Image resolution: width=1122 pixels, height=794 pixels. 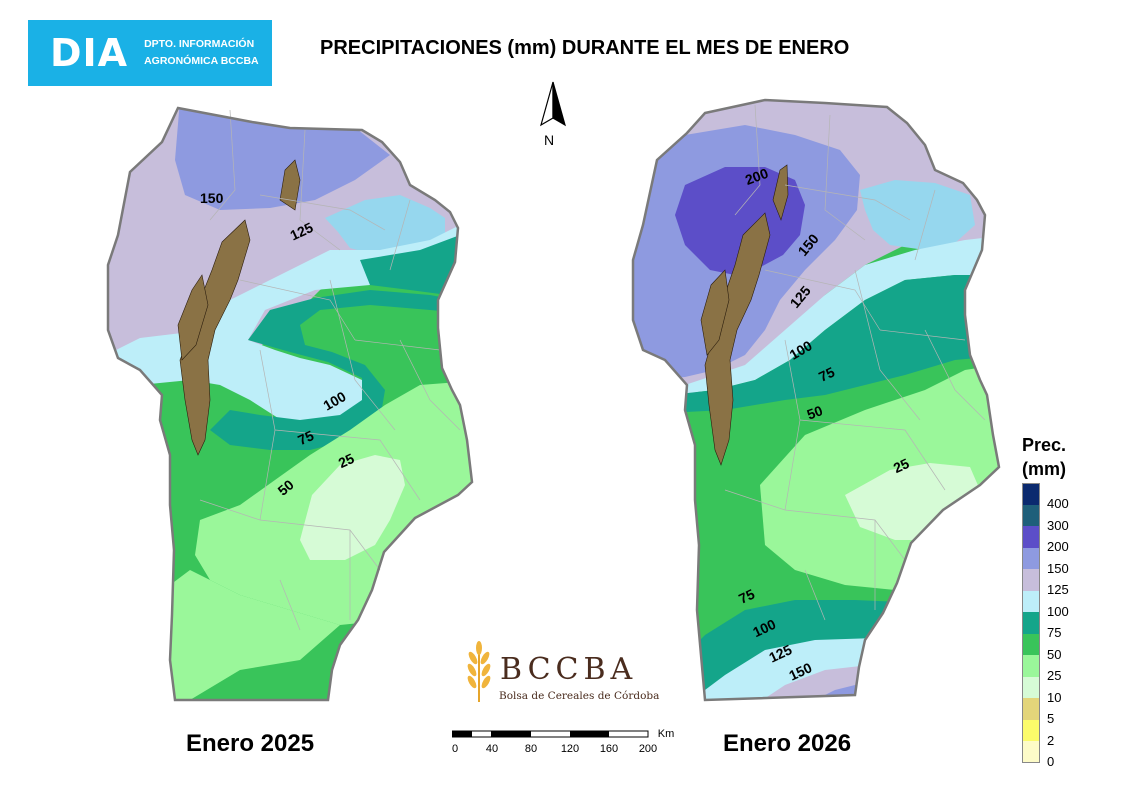 What do you see at coordinates (89, 53) in the screenshot?
I see `logo-main-text: DIA` at bounding box center [89, 53].